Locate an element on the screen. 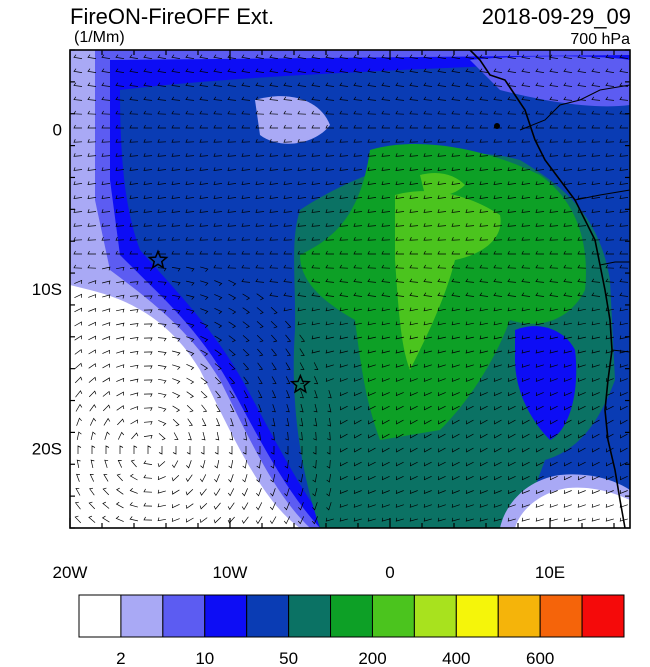 The height and width of the screenshot is (667, 650). y-tick-label: 10S is located at coordinates (47, 289).